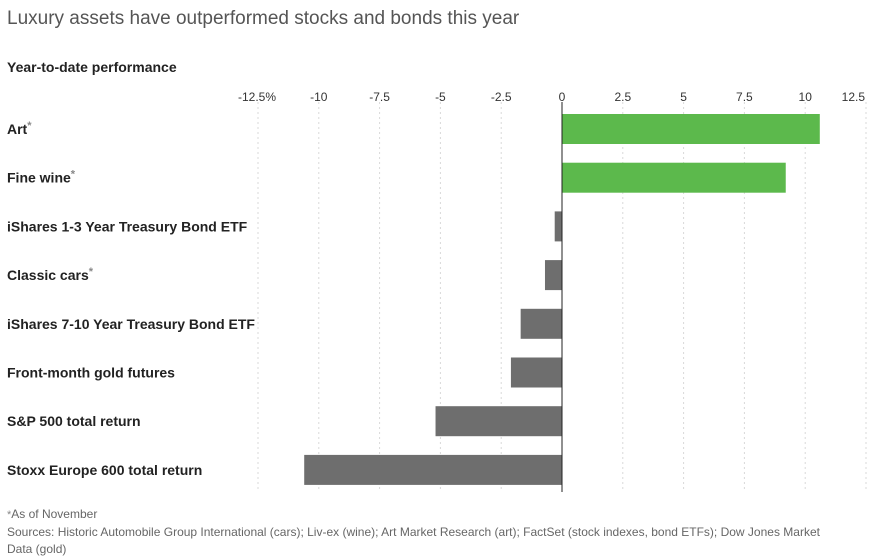 This screenshot has height=559, width=880. I want to click on x-tick-label: -10, so click(319, 97).